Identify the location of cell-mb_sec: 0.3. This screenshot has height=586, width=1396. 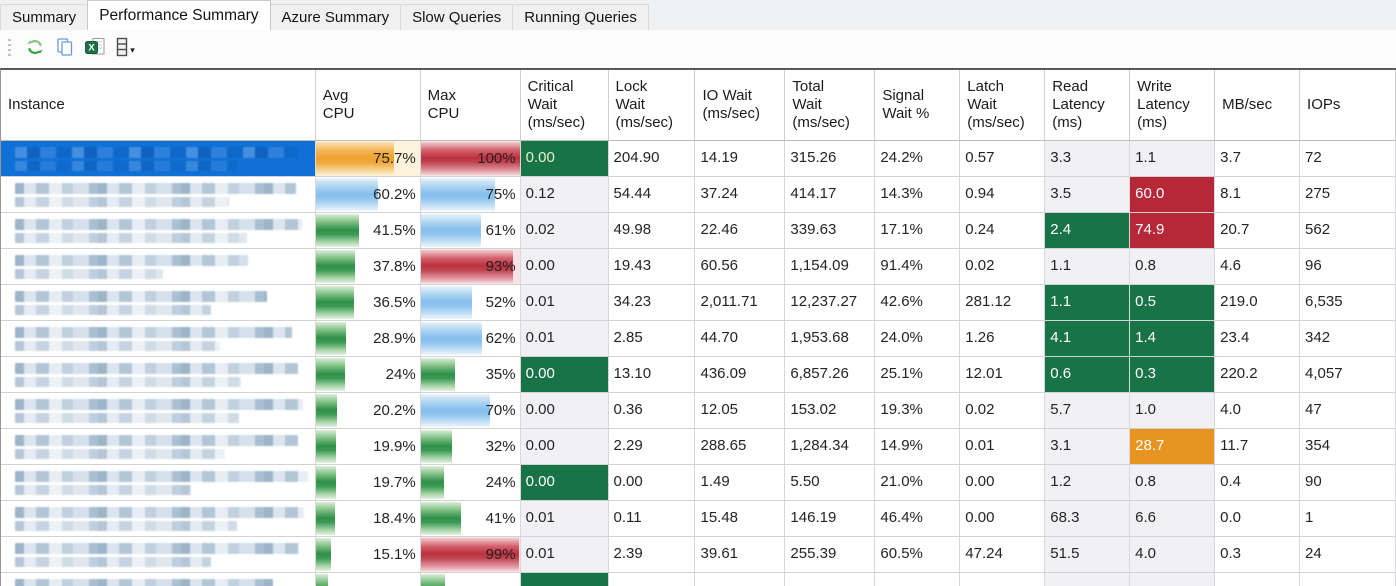
(1258, 554).